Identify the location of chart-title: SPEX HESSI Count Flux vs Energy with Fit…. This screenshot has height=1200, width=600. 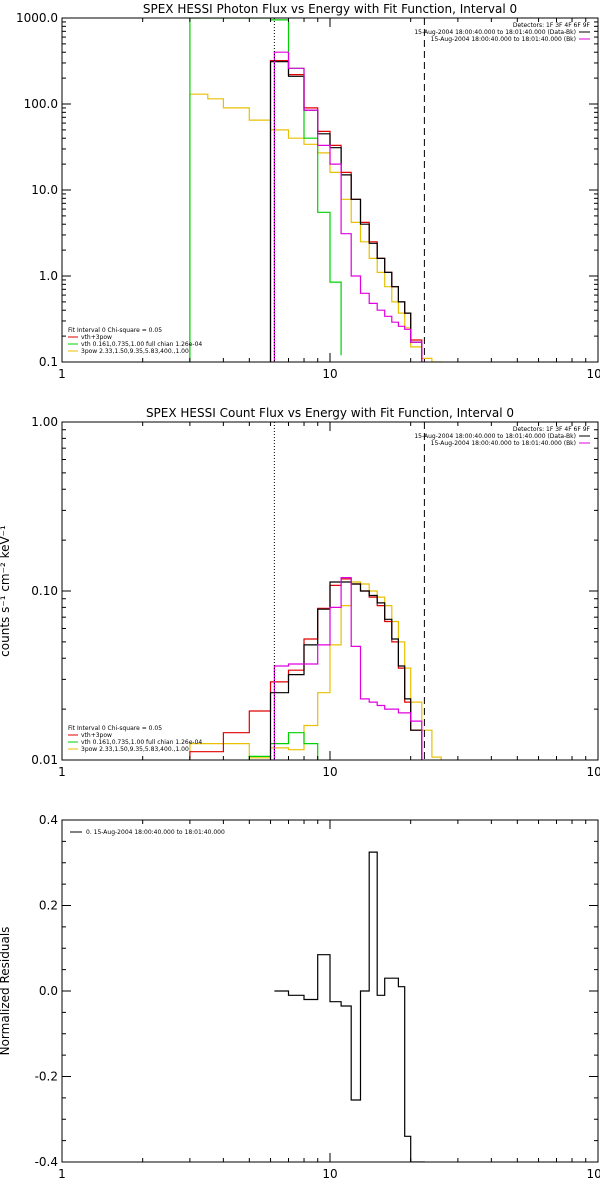
(330, 413).